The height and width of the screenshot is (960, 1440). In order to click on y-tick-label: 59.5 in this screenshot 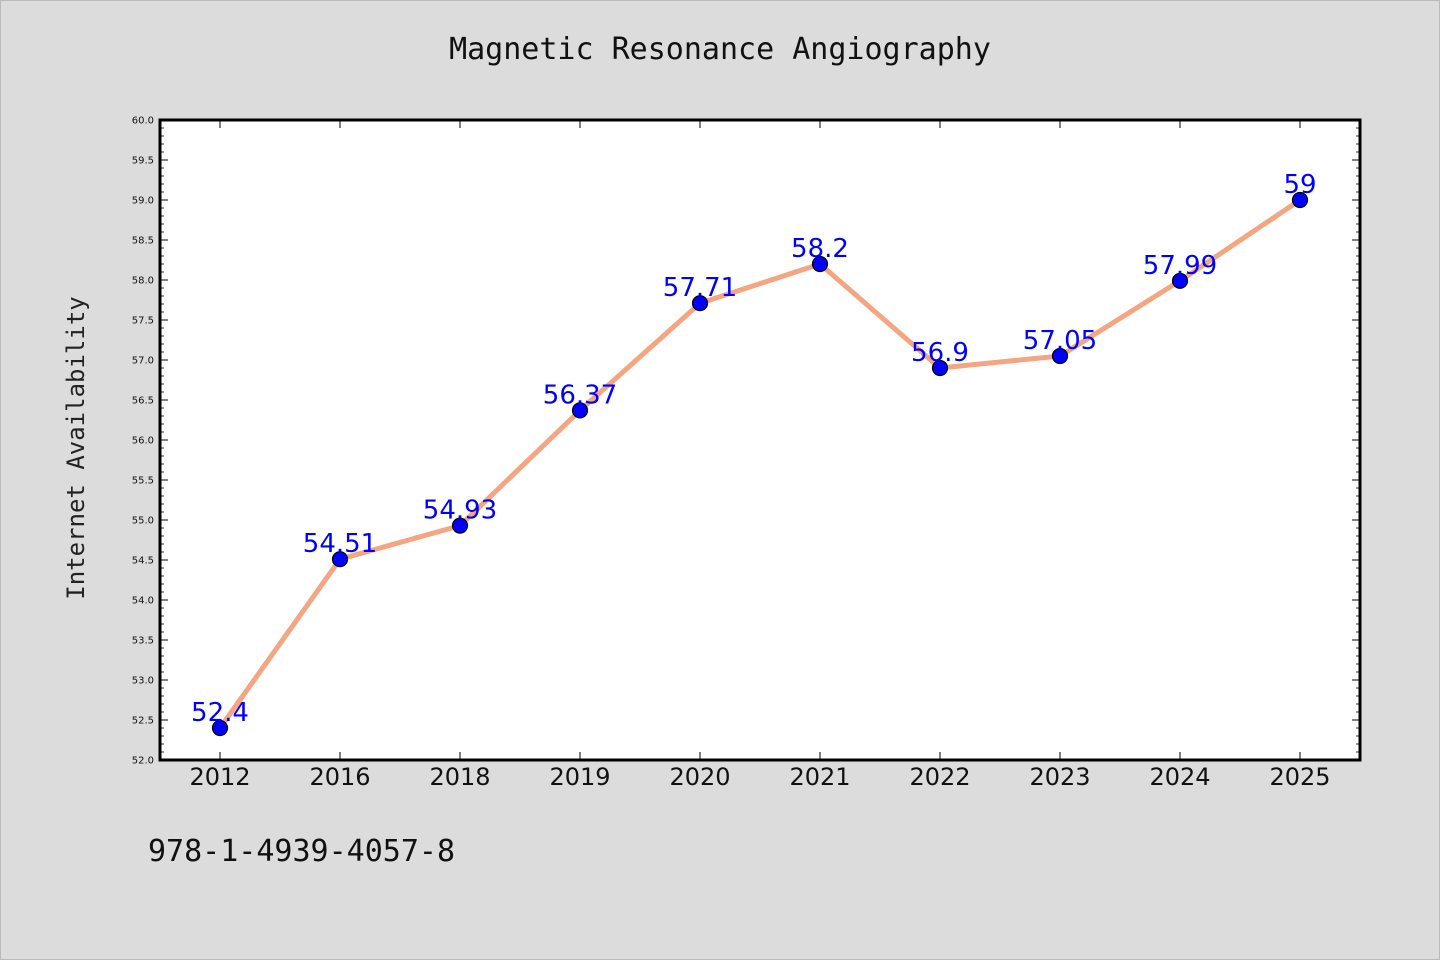, I will do `click(143, 161)`.